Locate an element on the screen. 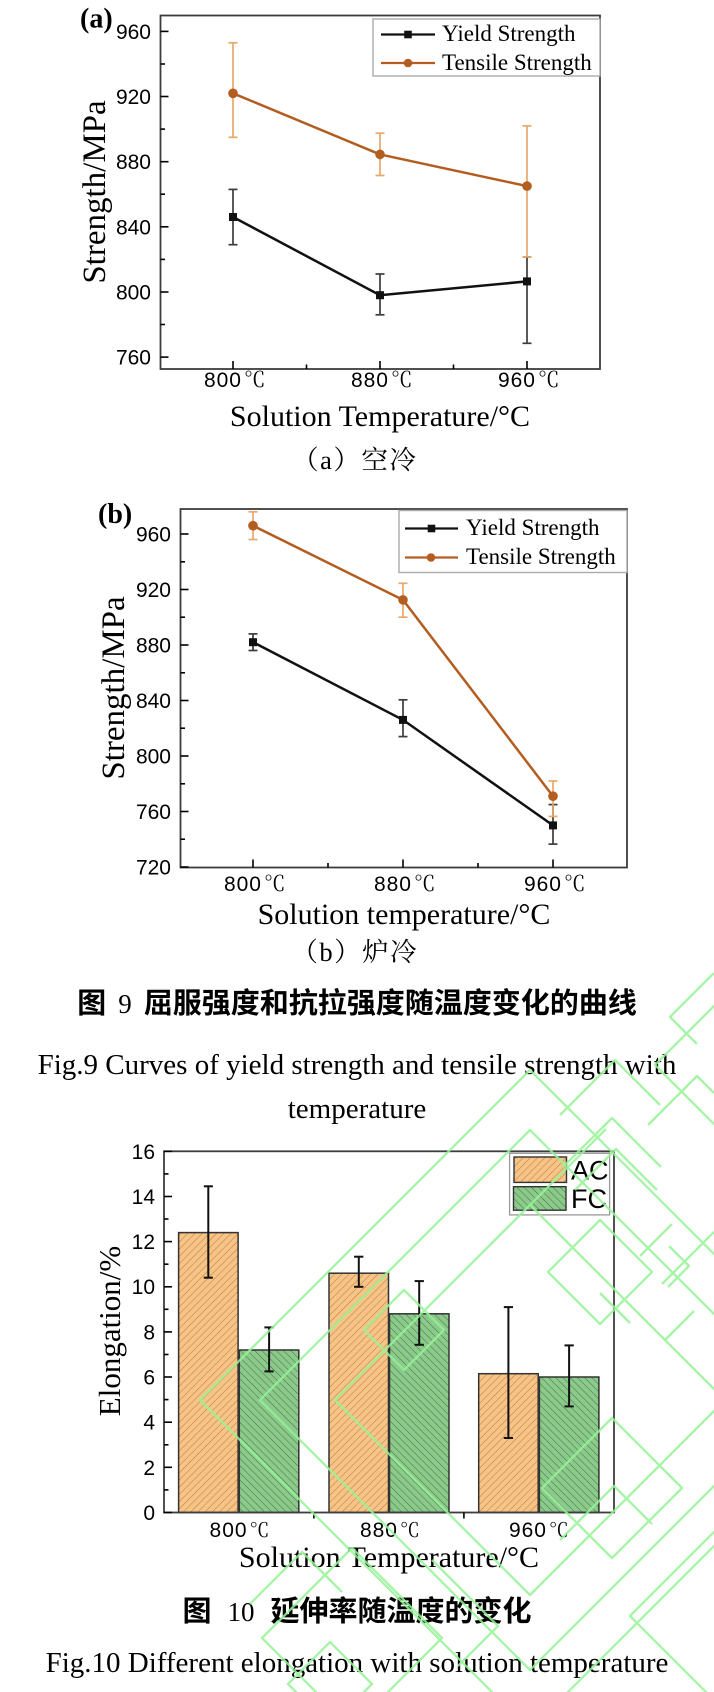 The height and width of the screenshot is (1692, 714). svg-text: 720 is located at coordinates (153, 868).